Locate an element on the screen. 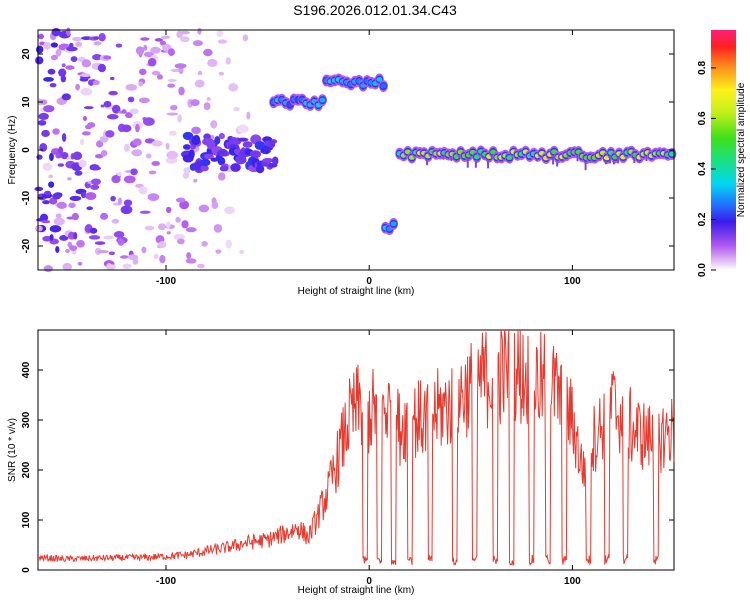 The image size is (750, 600). heatmap-y-tick-label: 20 is located at coordinates (26, 54).